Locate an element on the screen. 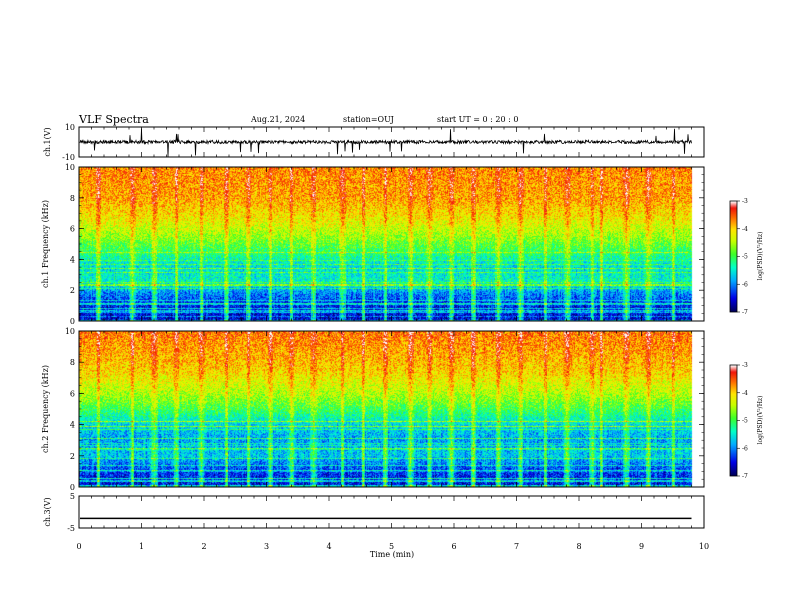  x-tick-label: 2 is located at coordinates (203, 546).